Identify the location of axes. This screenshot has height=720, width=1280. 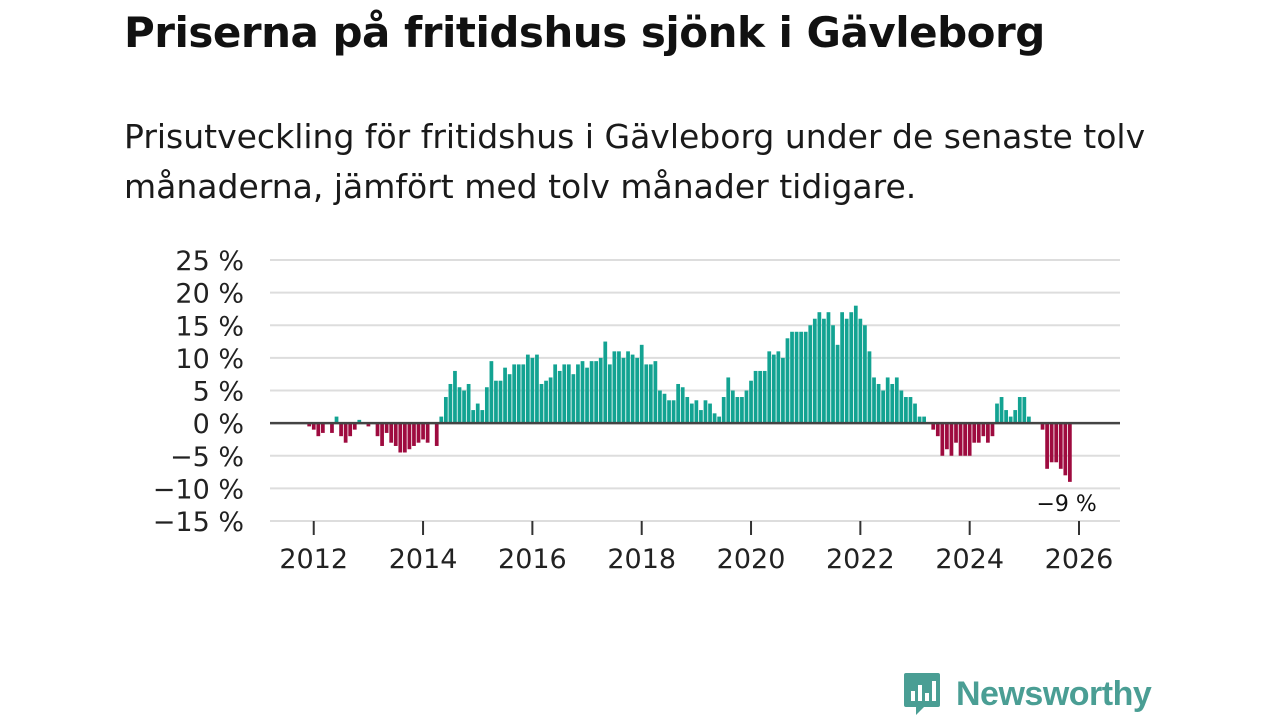
(695, 478).